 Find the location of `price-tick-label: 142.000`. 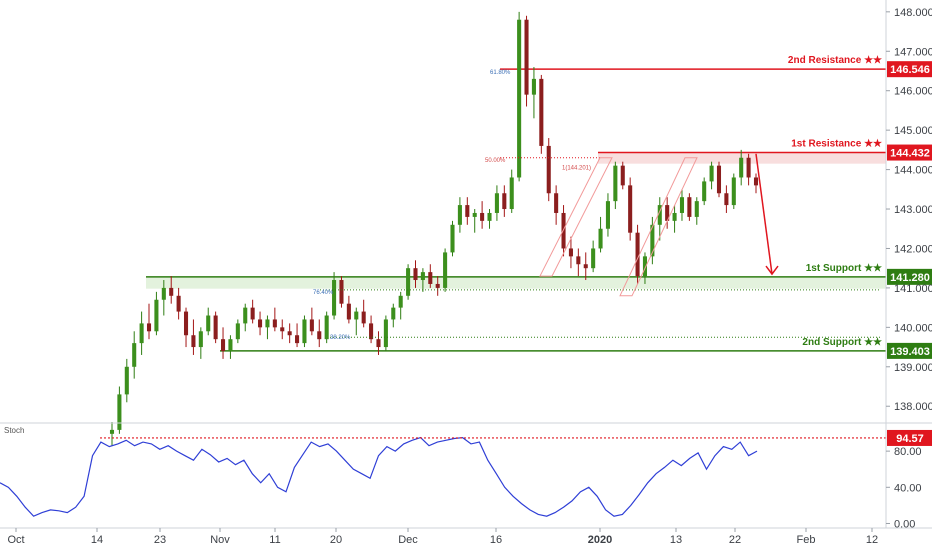

price-tick-label: 142.000 is located at coordinates (913, 249).